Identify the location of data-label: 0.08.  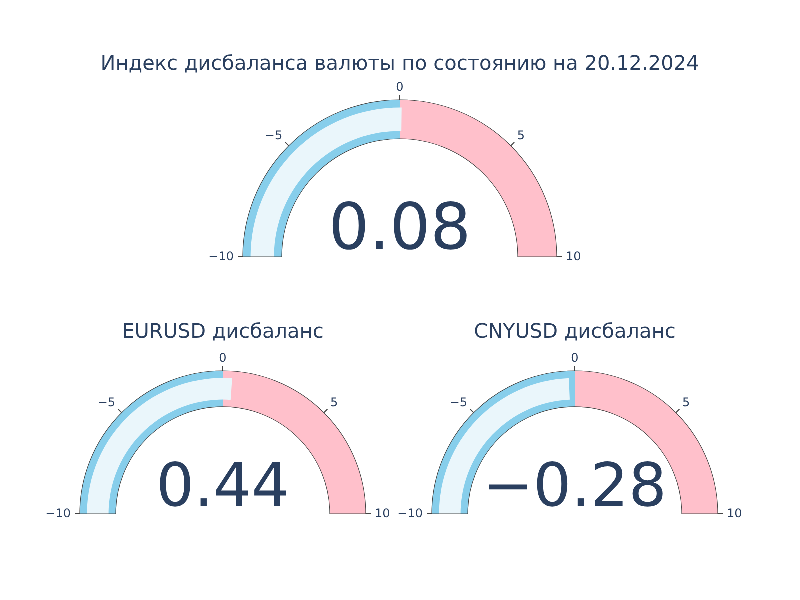
(400, 228).